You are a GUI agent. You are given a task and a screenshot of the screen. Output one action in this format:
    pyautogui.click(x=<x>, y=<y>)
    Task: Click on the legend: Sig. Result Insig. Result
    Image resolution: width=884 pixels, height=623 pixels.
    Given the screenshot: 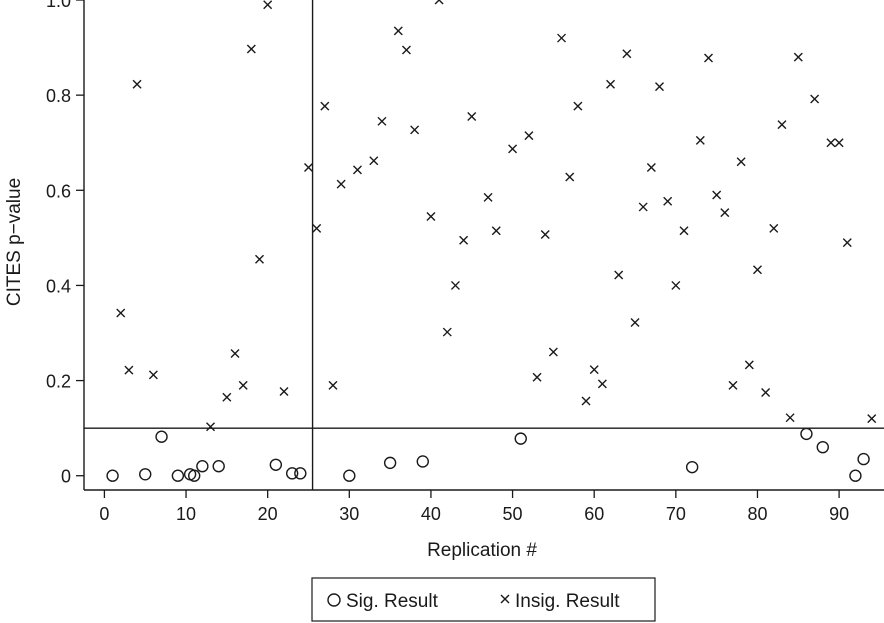 What is the action you would take?
    pyautogui.click(x=483, y=599)
    